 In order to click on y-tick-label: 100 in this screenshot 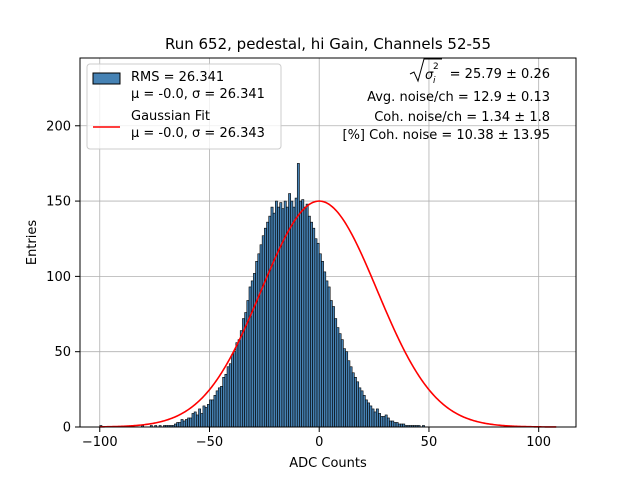, I will do `click(58, 277)`.